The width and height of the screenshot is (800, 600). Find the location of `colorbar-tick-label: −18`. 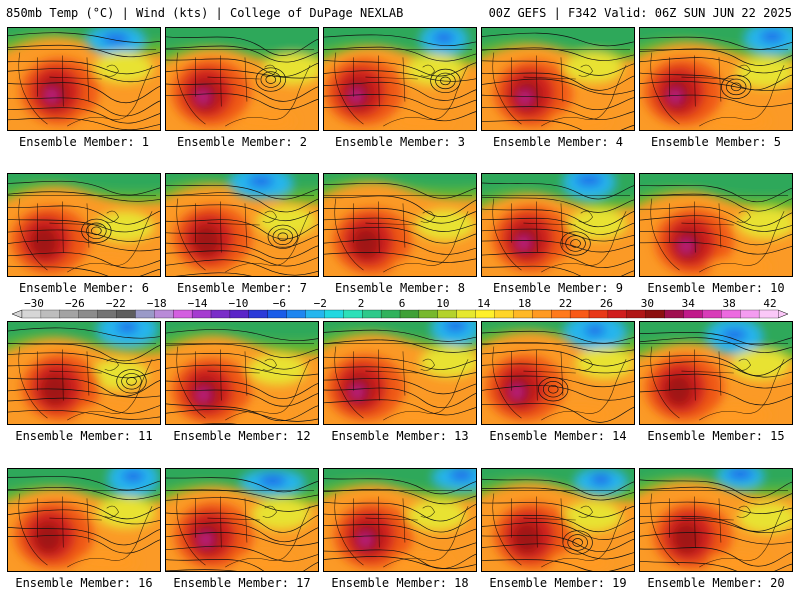

colorbar-tick-label: −18 is located at coordinates (157, 303).